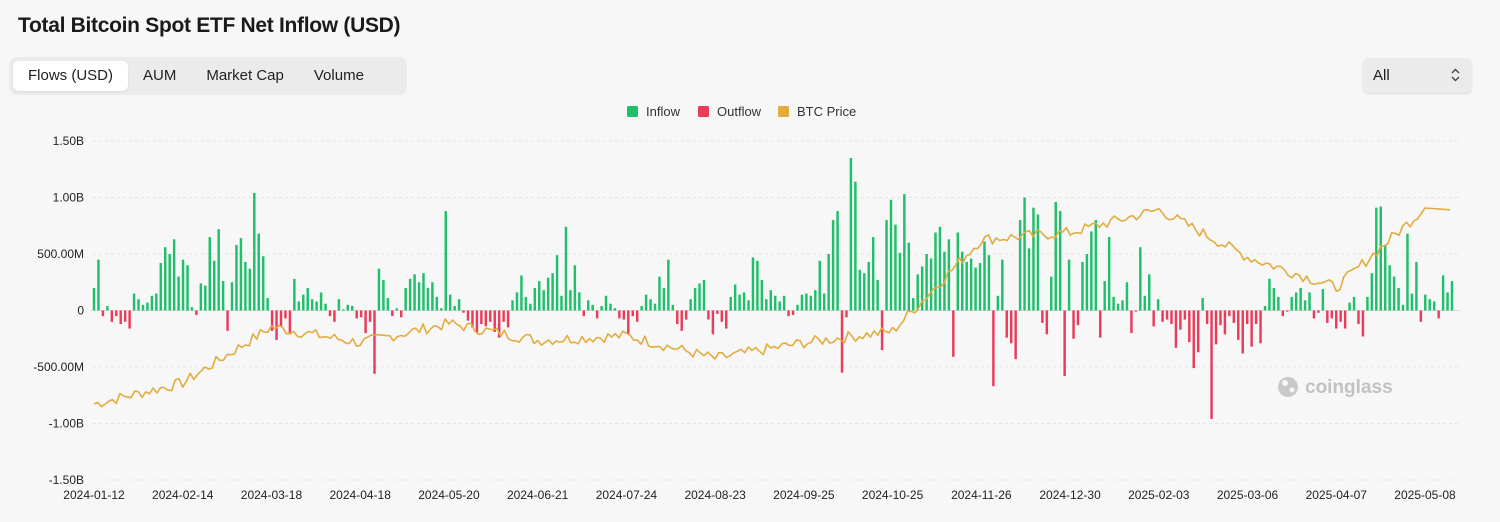 The height and width of the screenshot is (522, 1500). I want to click on legend-label-0: Inflow, so click(663, 111).